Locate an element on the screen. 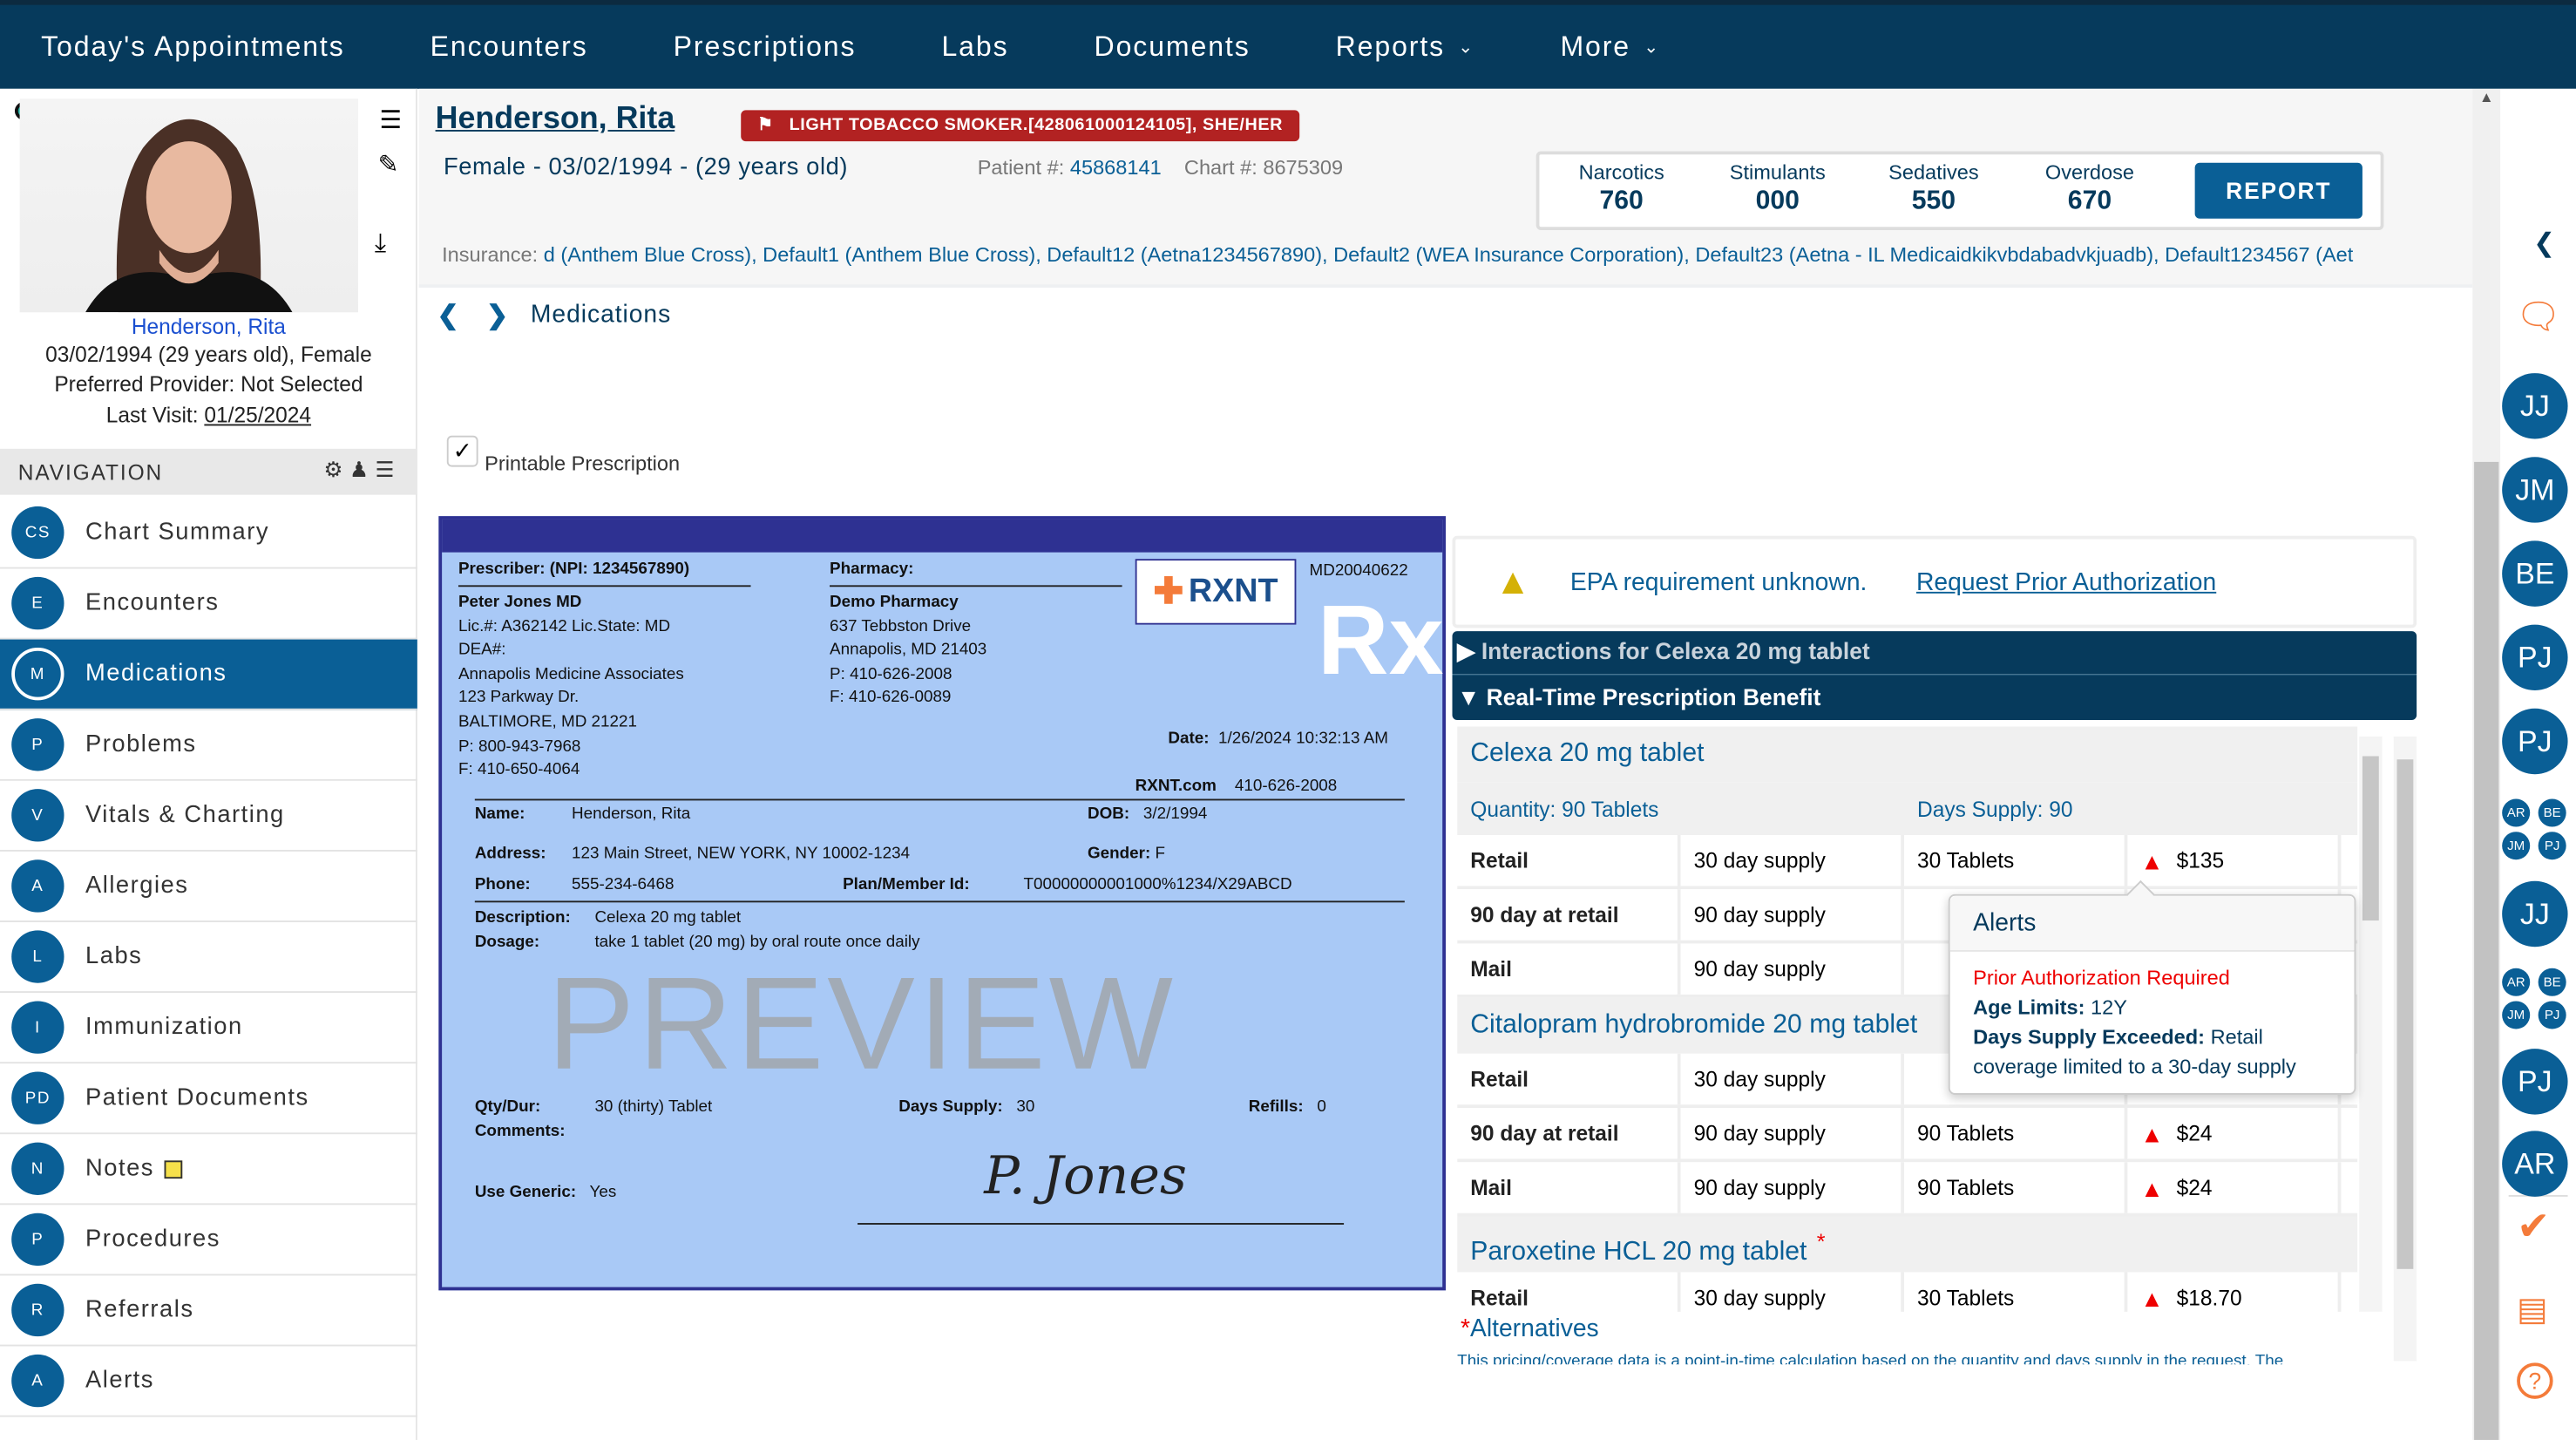  sidebar-item-medications: M Medications is located at coordinates (209, 674).